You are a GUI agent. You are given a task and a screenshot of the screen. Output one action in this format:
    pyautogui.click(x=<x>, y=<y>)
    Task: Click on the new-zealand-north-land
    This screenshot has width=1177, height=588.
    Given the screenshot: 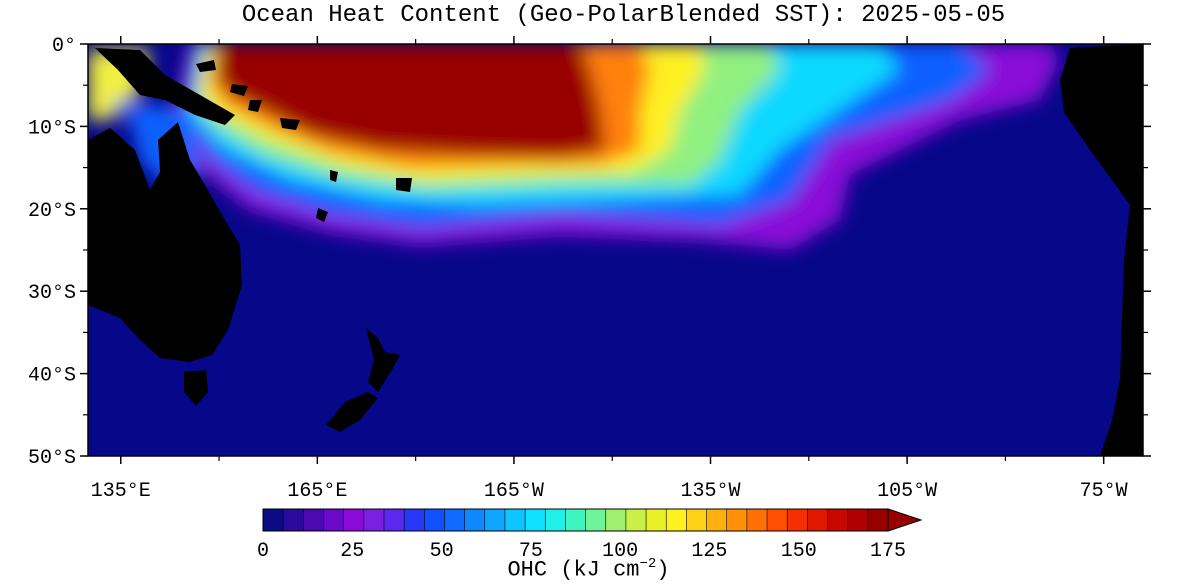 What is the action you would take?
    pyautogui.click(x=383, y=360)
    